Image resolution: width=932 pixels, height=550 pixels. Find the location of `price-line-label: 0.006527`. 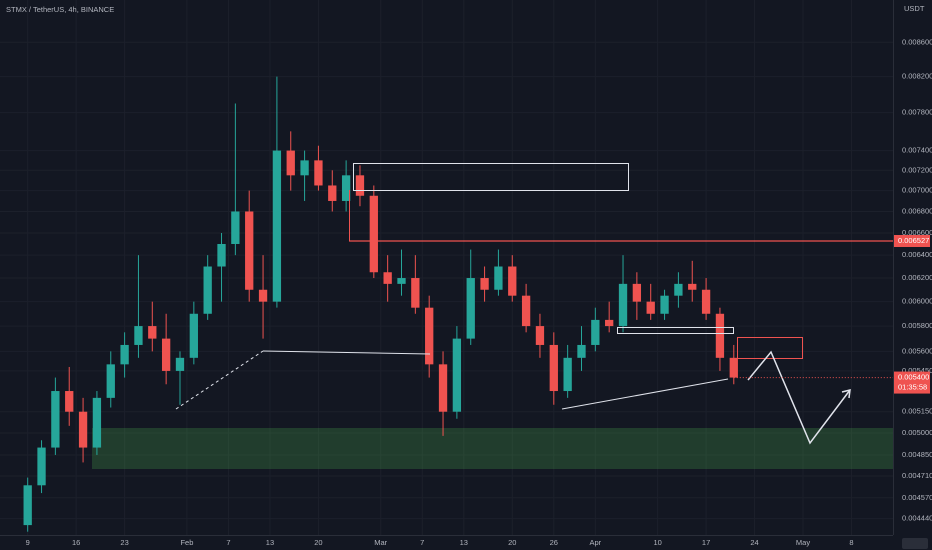

price-line-label: 0.006527 is located at coordinates (913, 240).